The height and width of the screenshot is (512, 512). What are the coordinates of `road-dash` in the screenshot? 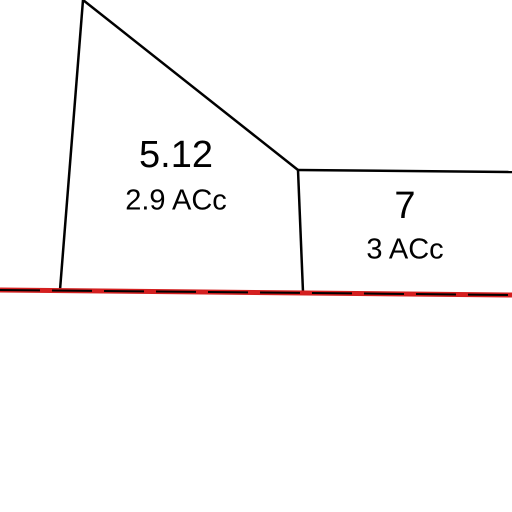 It's located at (256, 292).